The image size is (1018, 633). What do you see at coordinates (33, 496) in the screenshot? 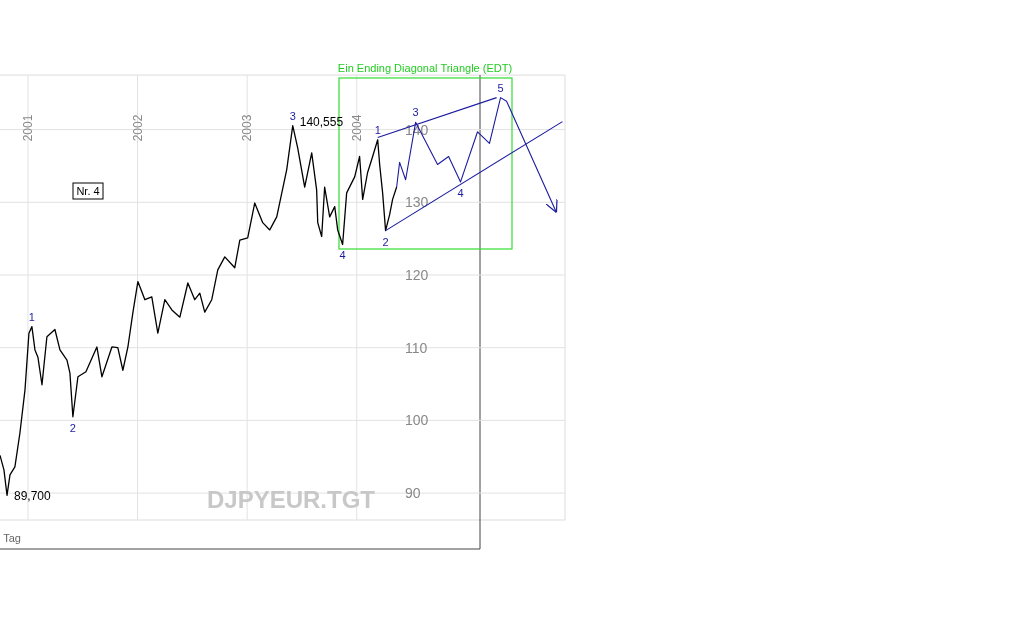
I see `annotation: 89,700` at bounding box center [33, 496].